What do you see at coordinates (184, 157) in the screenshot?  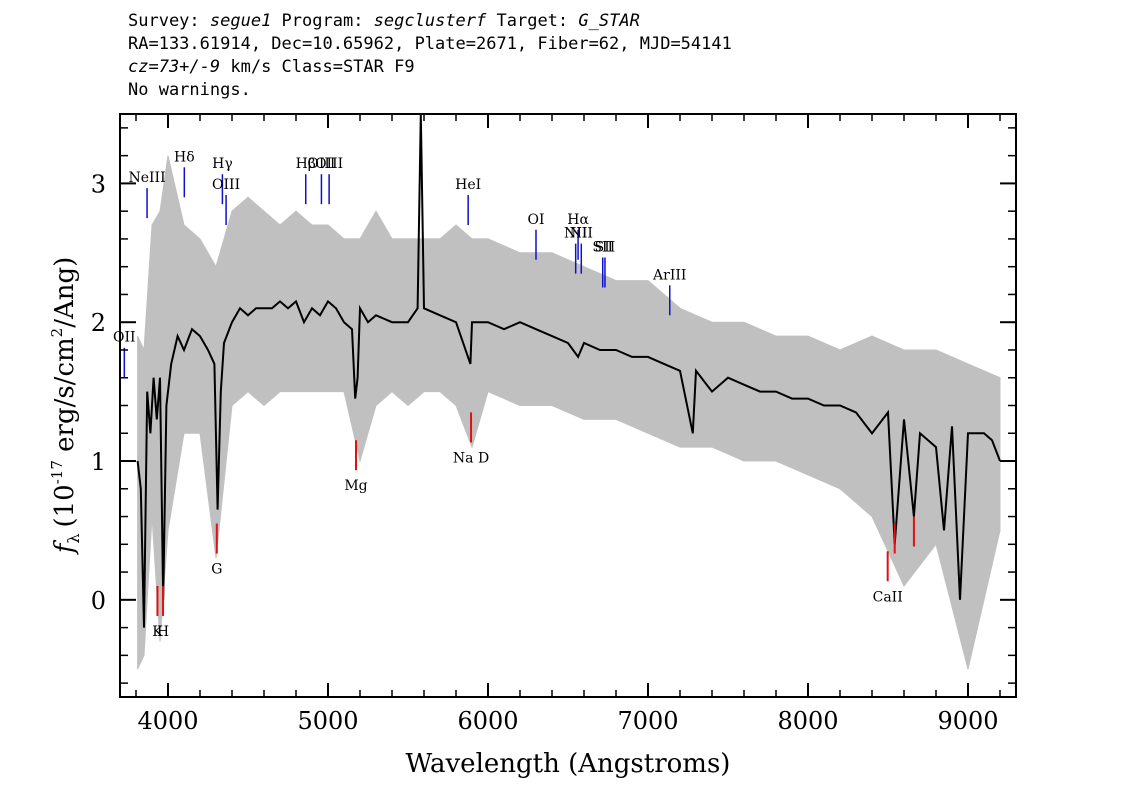 I see `emission-line-label: Hδ` at bounding box center [184, 157].